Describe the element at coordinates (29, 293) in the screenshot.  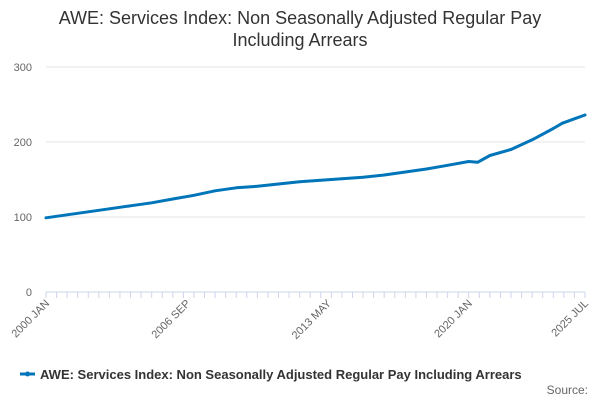
I see `y-tick-label: 0` at that location.